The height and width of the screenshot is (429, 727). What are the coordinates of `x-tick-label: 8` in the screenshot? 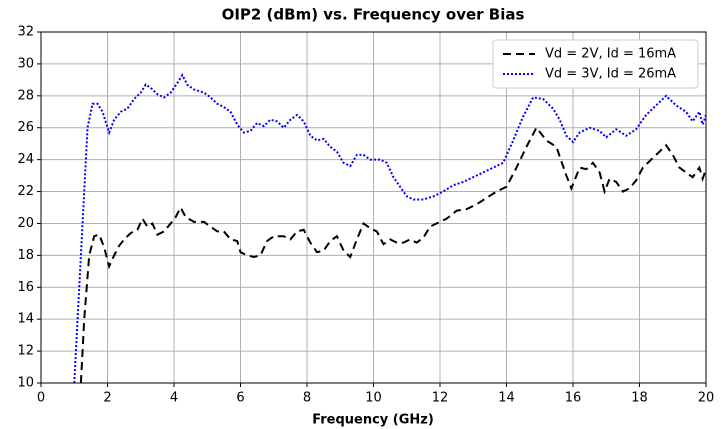 It's located at (307, 398).